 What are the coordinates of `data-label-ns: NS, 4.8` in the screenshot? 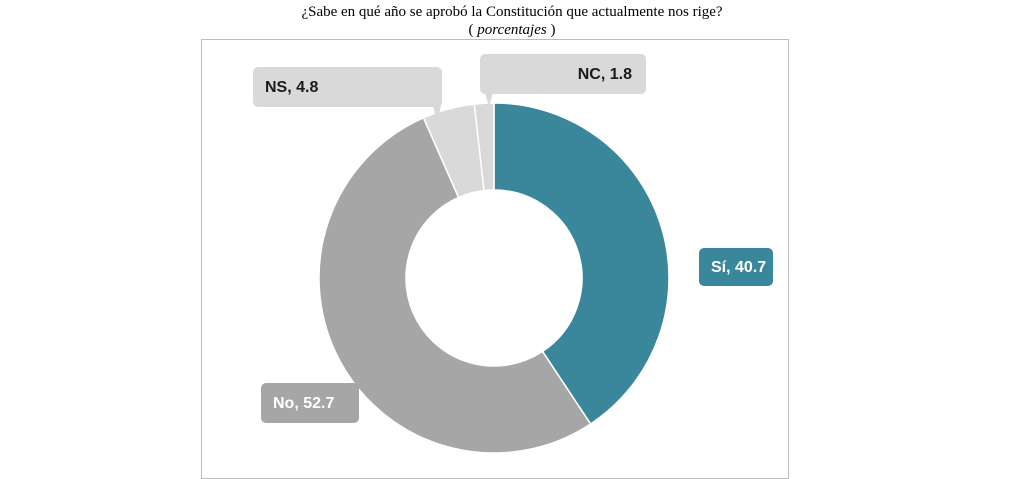 It's located at (347, 93).